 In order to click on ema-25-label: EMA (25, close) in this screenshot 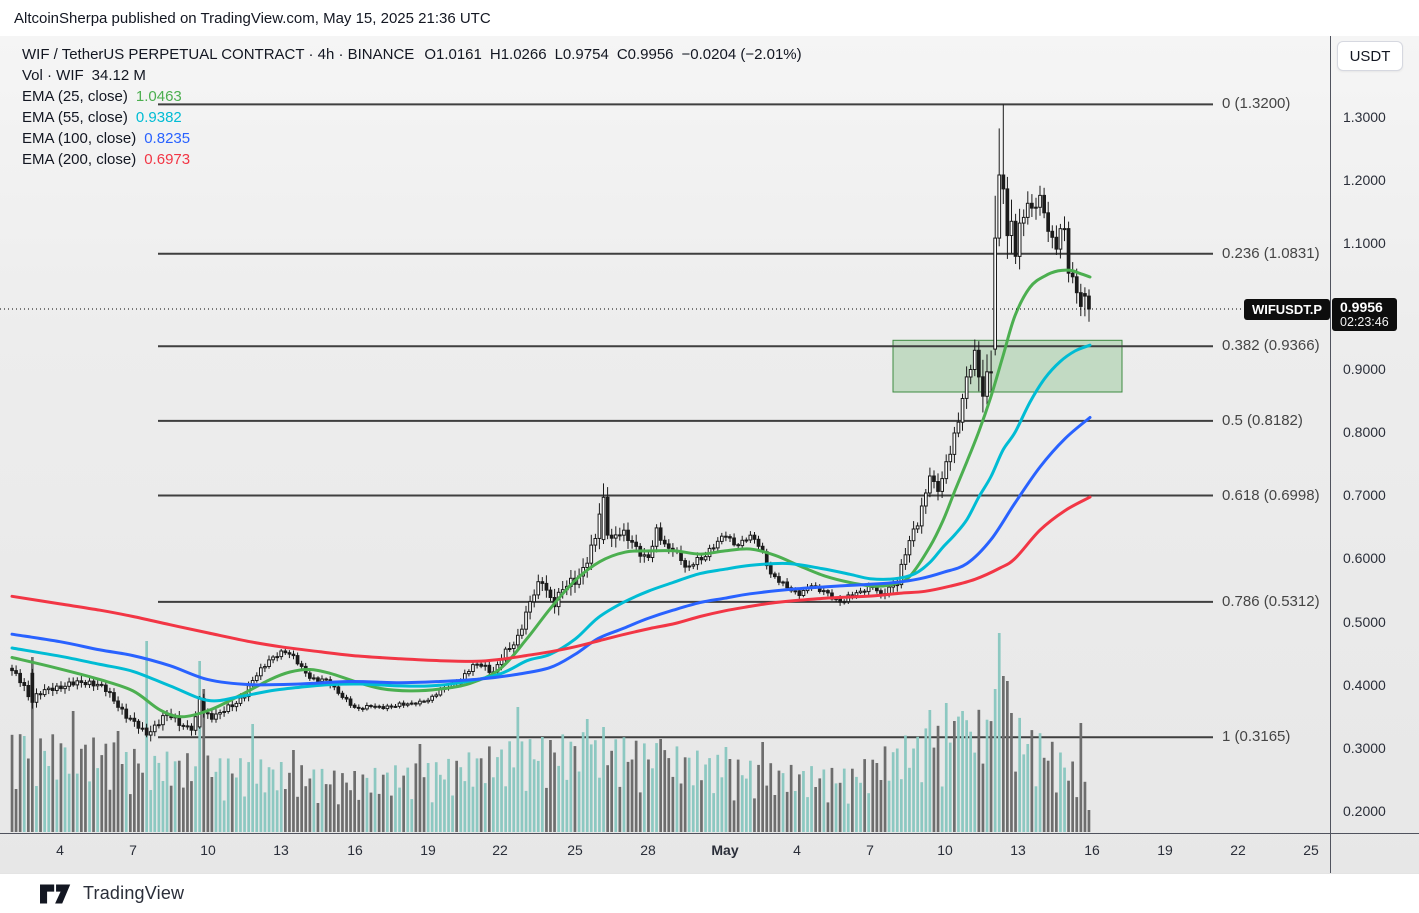, I will do `click(75, 96)`.